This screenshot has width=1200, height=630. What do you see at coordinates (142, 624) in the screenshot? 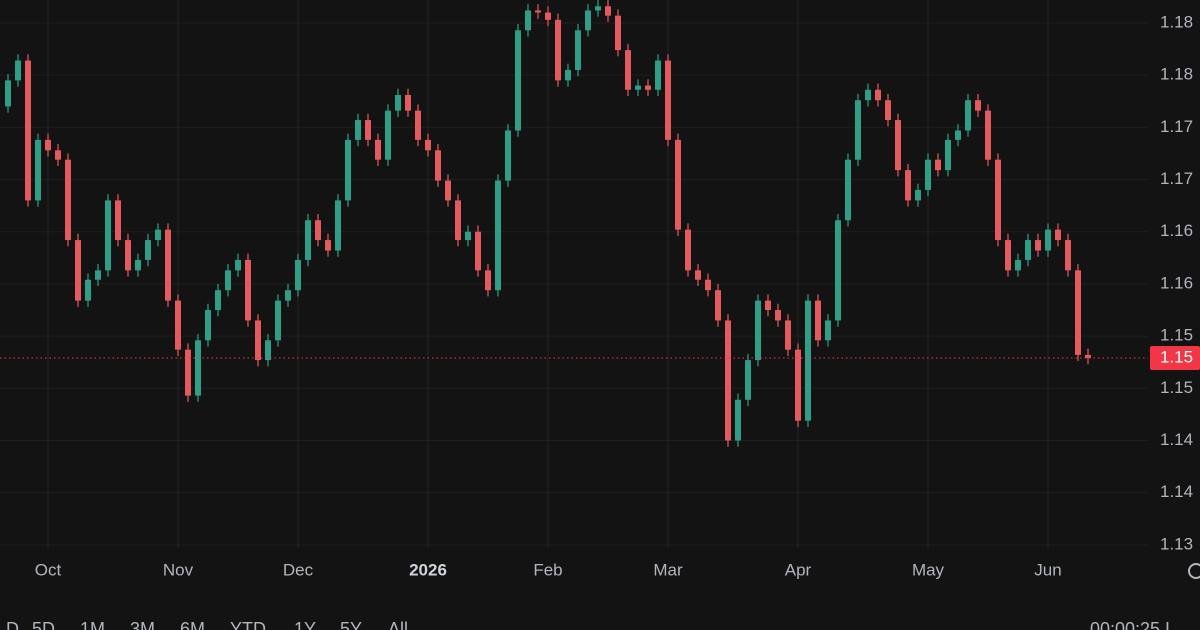
I see `range-button: 3M` at bounding box center [142, 624].